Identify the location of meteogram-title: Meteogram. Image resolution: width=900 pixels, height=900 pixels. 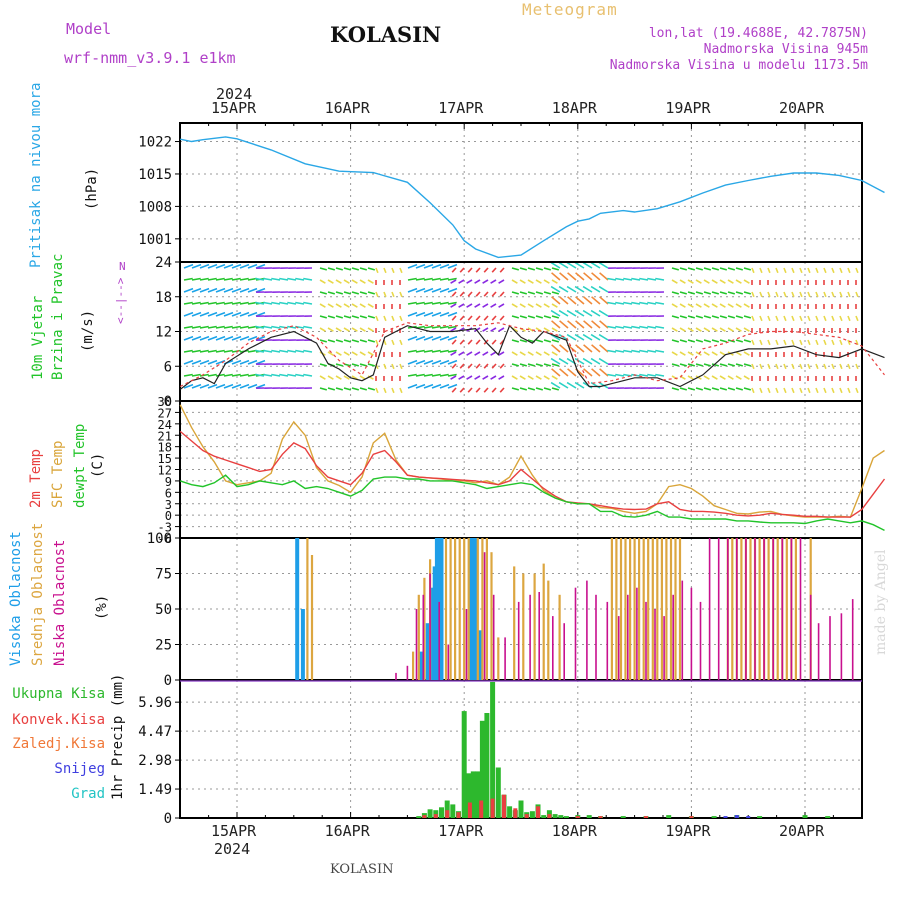
(570, 9).